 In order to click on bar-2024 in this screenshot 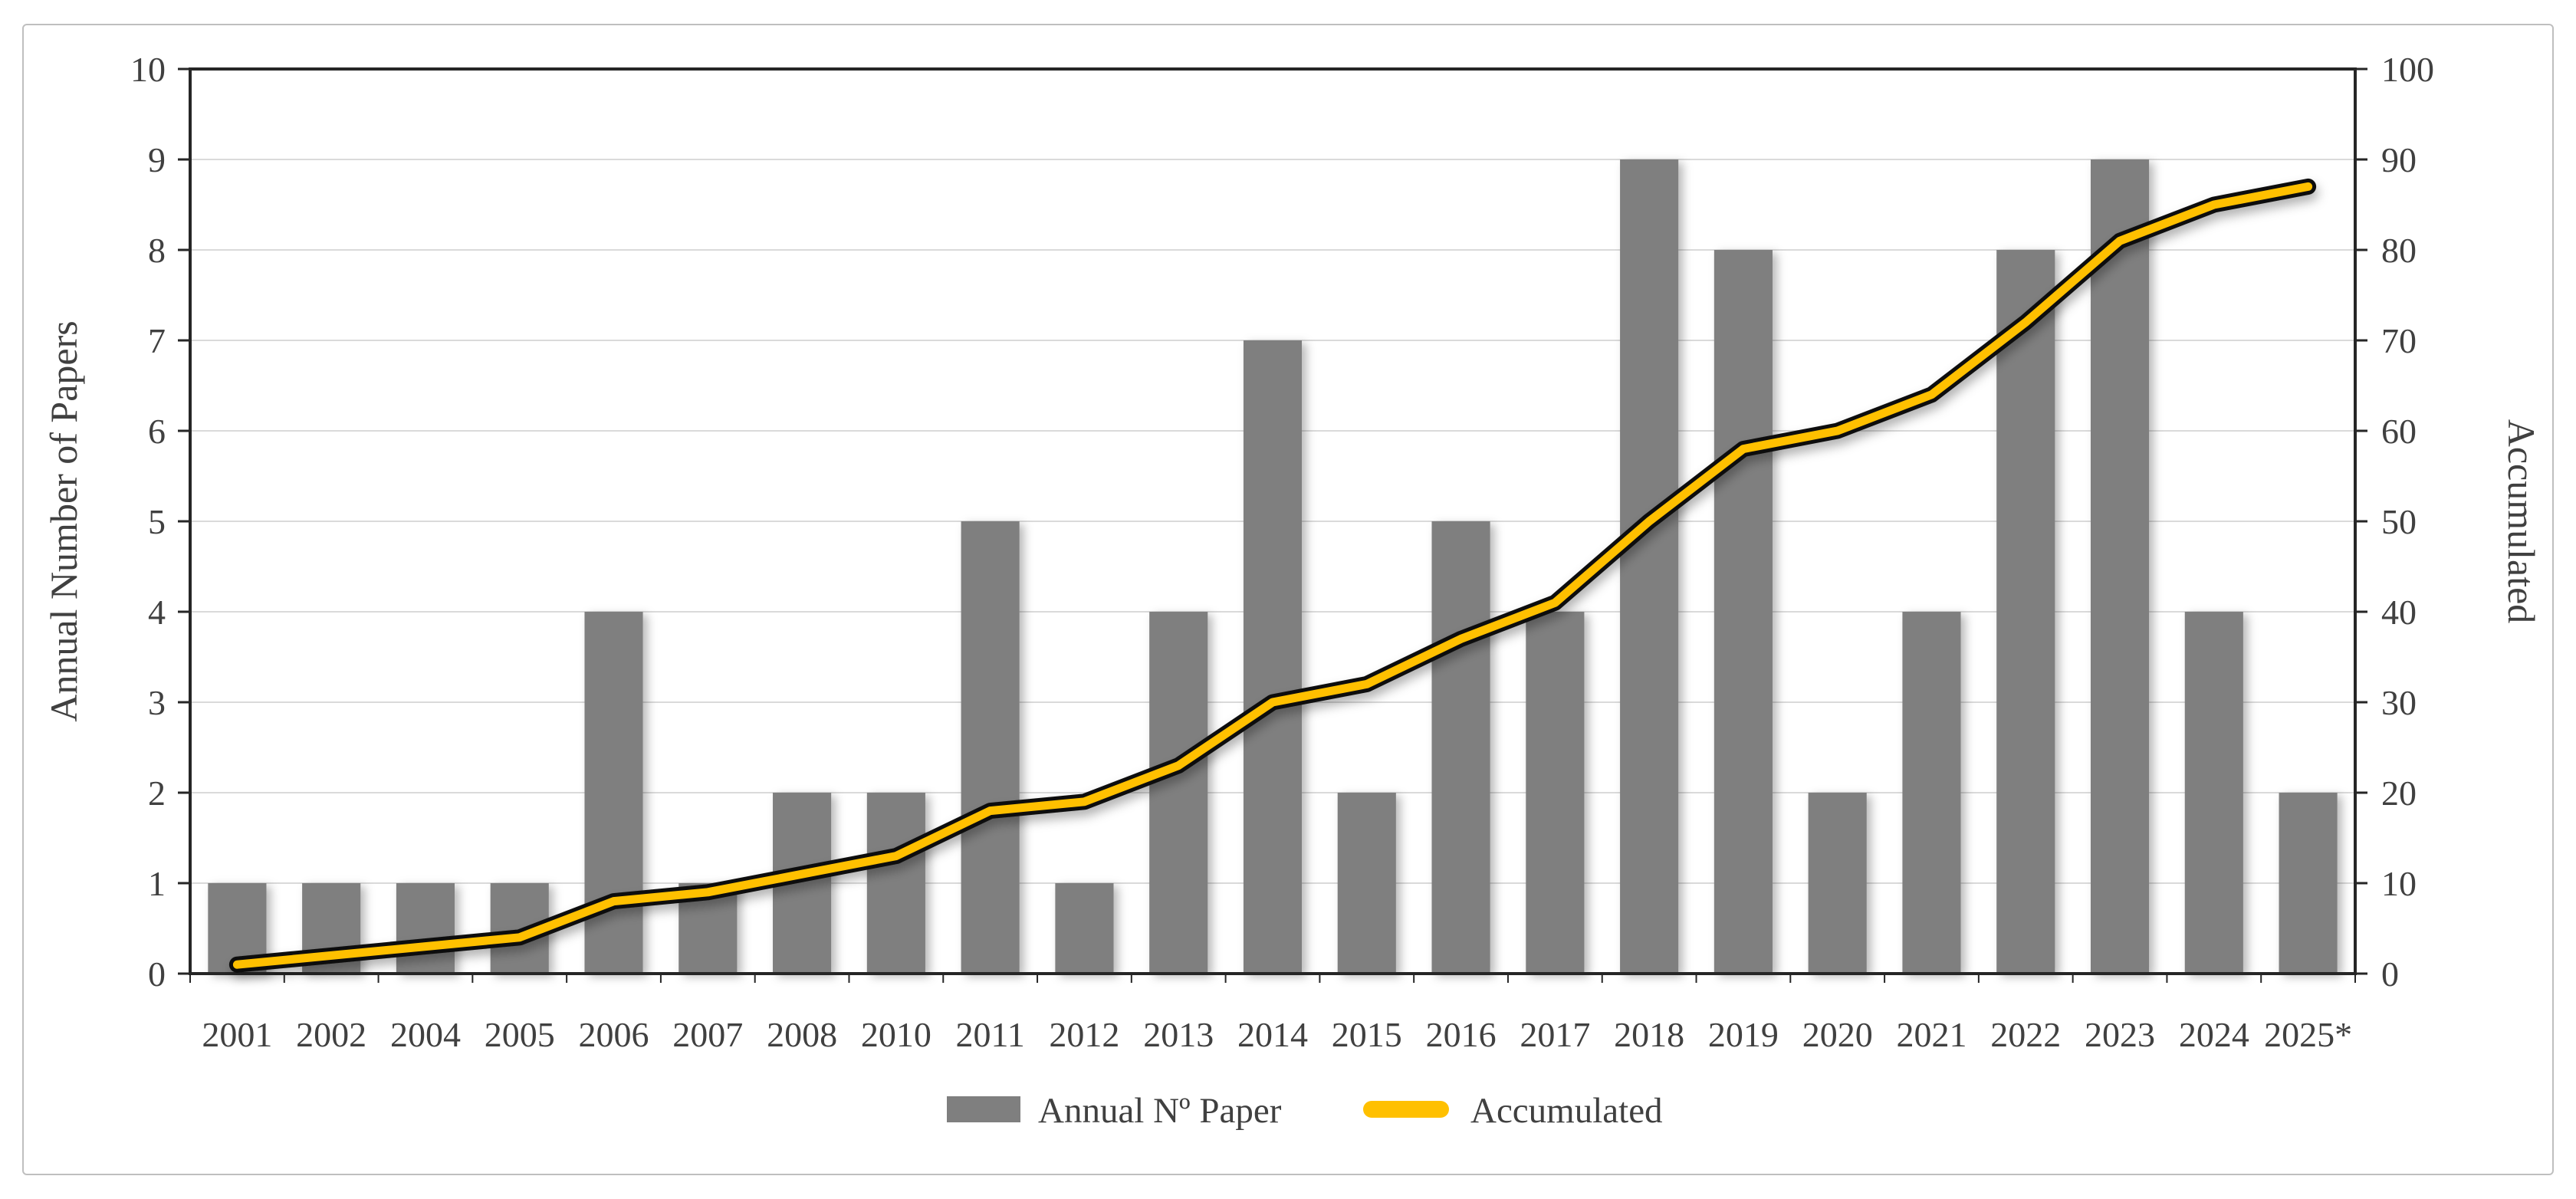, I will do `click(2214, 793)`.